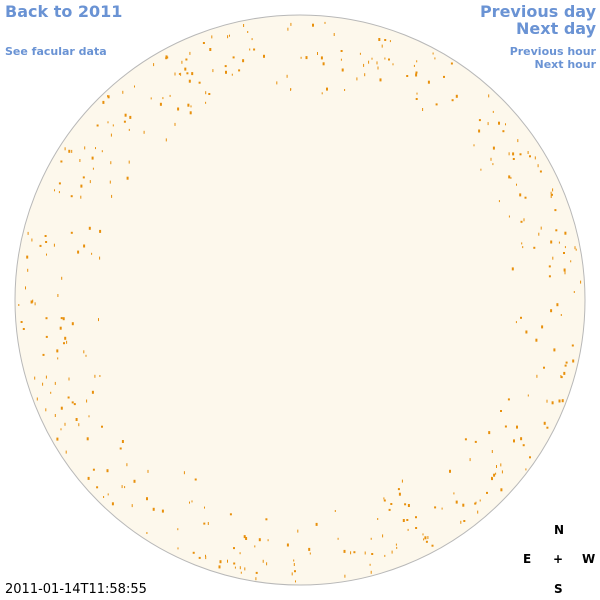 Image resolution: width=600 pixels, height=600 pixels. Describe the element at coordinates (565, 64) in the screenshot. I see `next-hour-link: Next hour` at that location.